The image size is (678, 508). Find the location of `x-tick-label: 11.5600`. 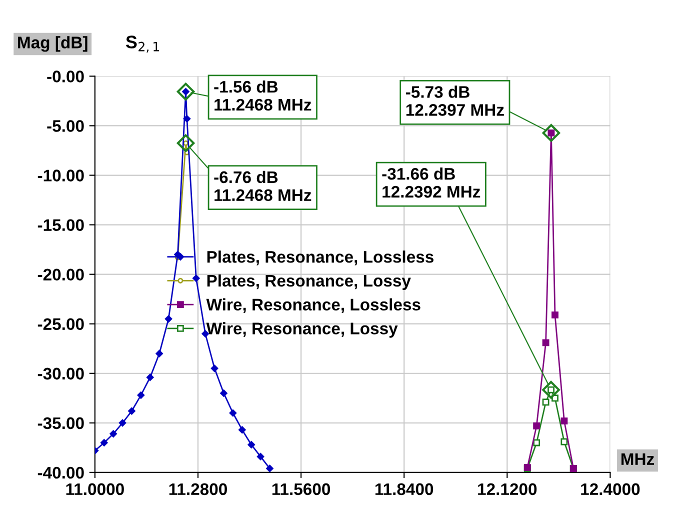

x-tick-label: 11.5600 is located at coordinates (301, 489).